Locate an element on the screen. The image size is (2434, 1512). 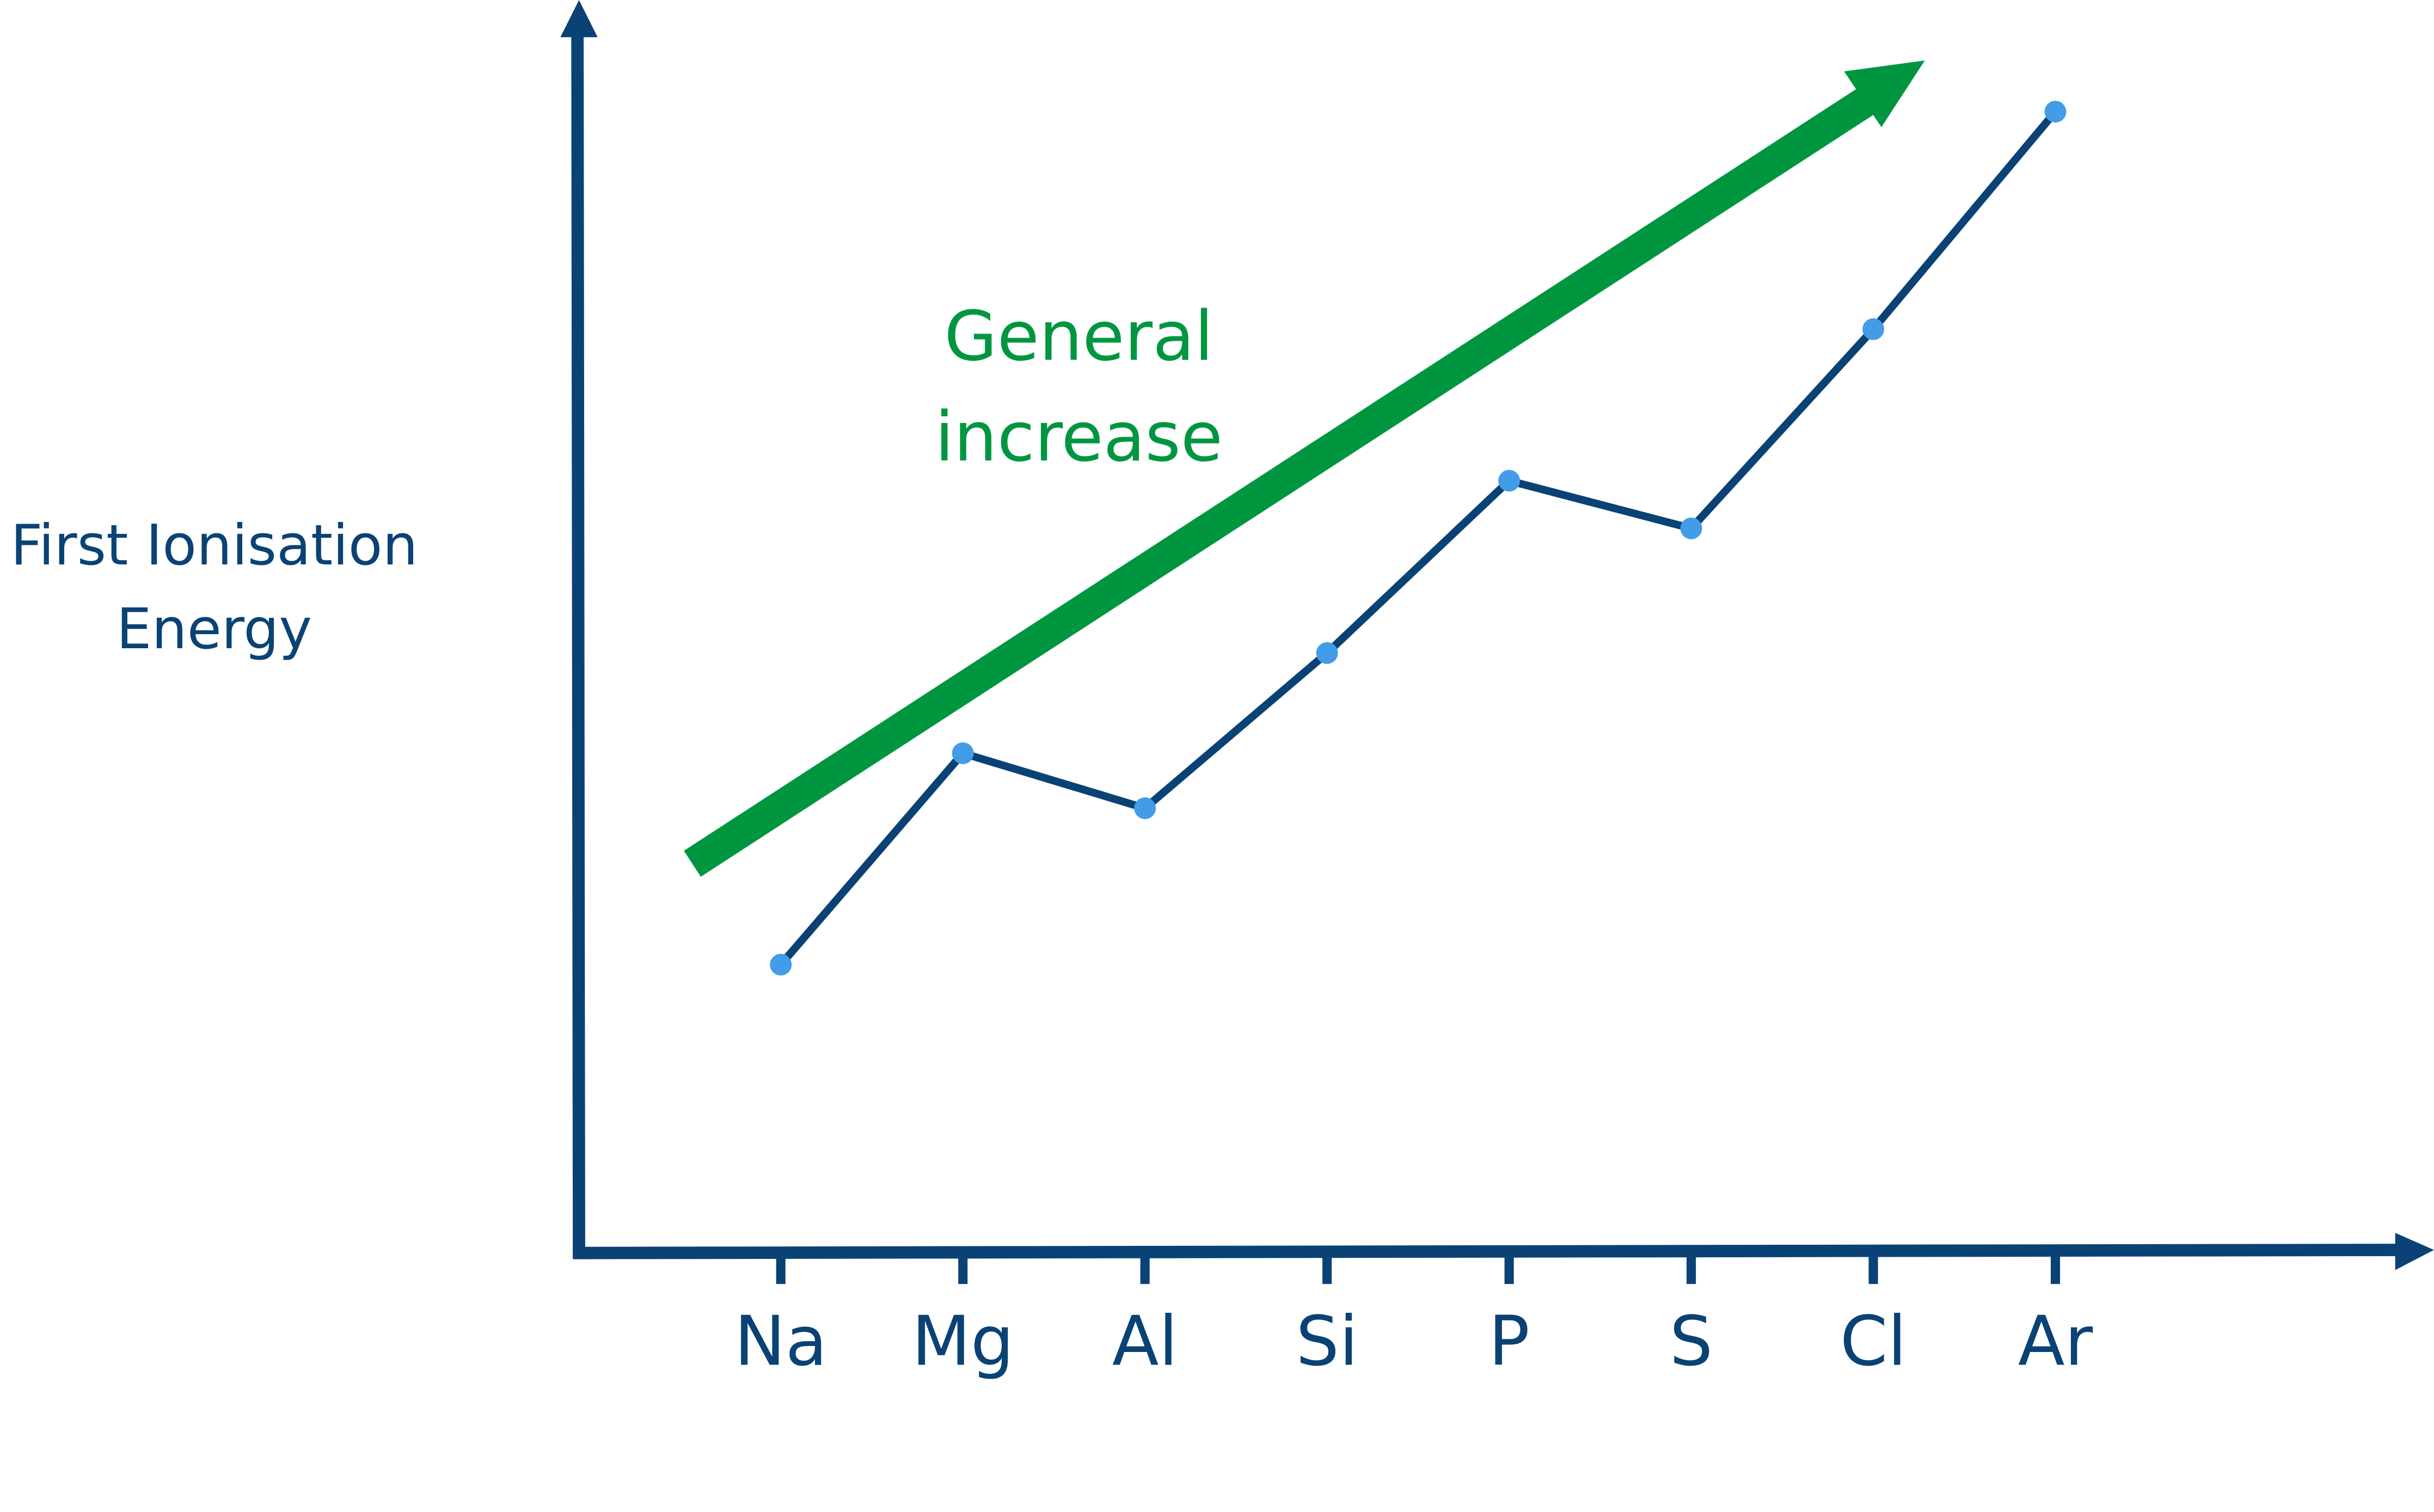
y-axis is located at coordinates (578, 640).